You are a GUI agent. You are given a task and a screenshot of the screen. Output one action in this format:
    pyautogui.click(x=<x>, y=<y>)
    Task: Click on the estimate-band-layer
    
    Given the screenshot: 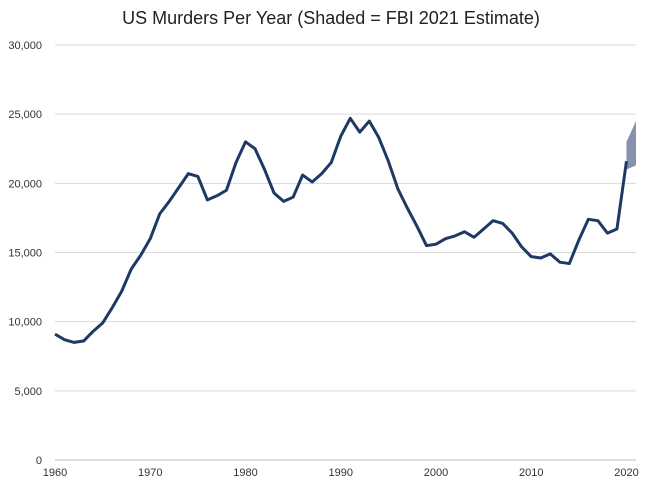 What is the action you would take?
    pyautogui.click(x=631, y=145)
    